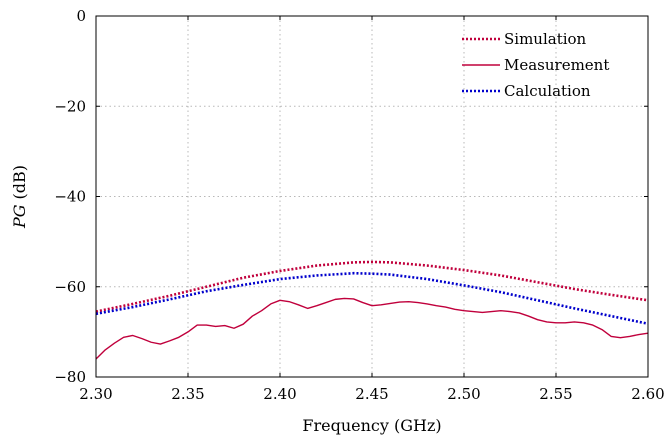  I want to click on x-tick-label: 2.40, so click(279, 394).